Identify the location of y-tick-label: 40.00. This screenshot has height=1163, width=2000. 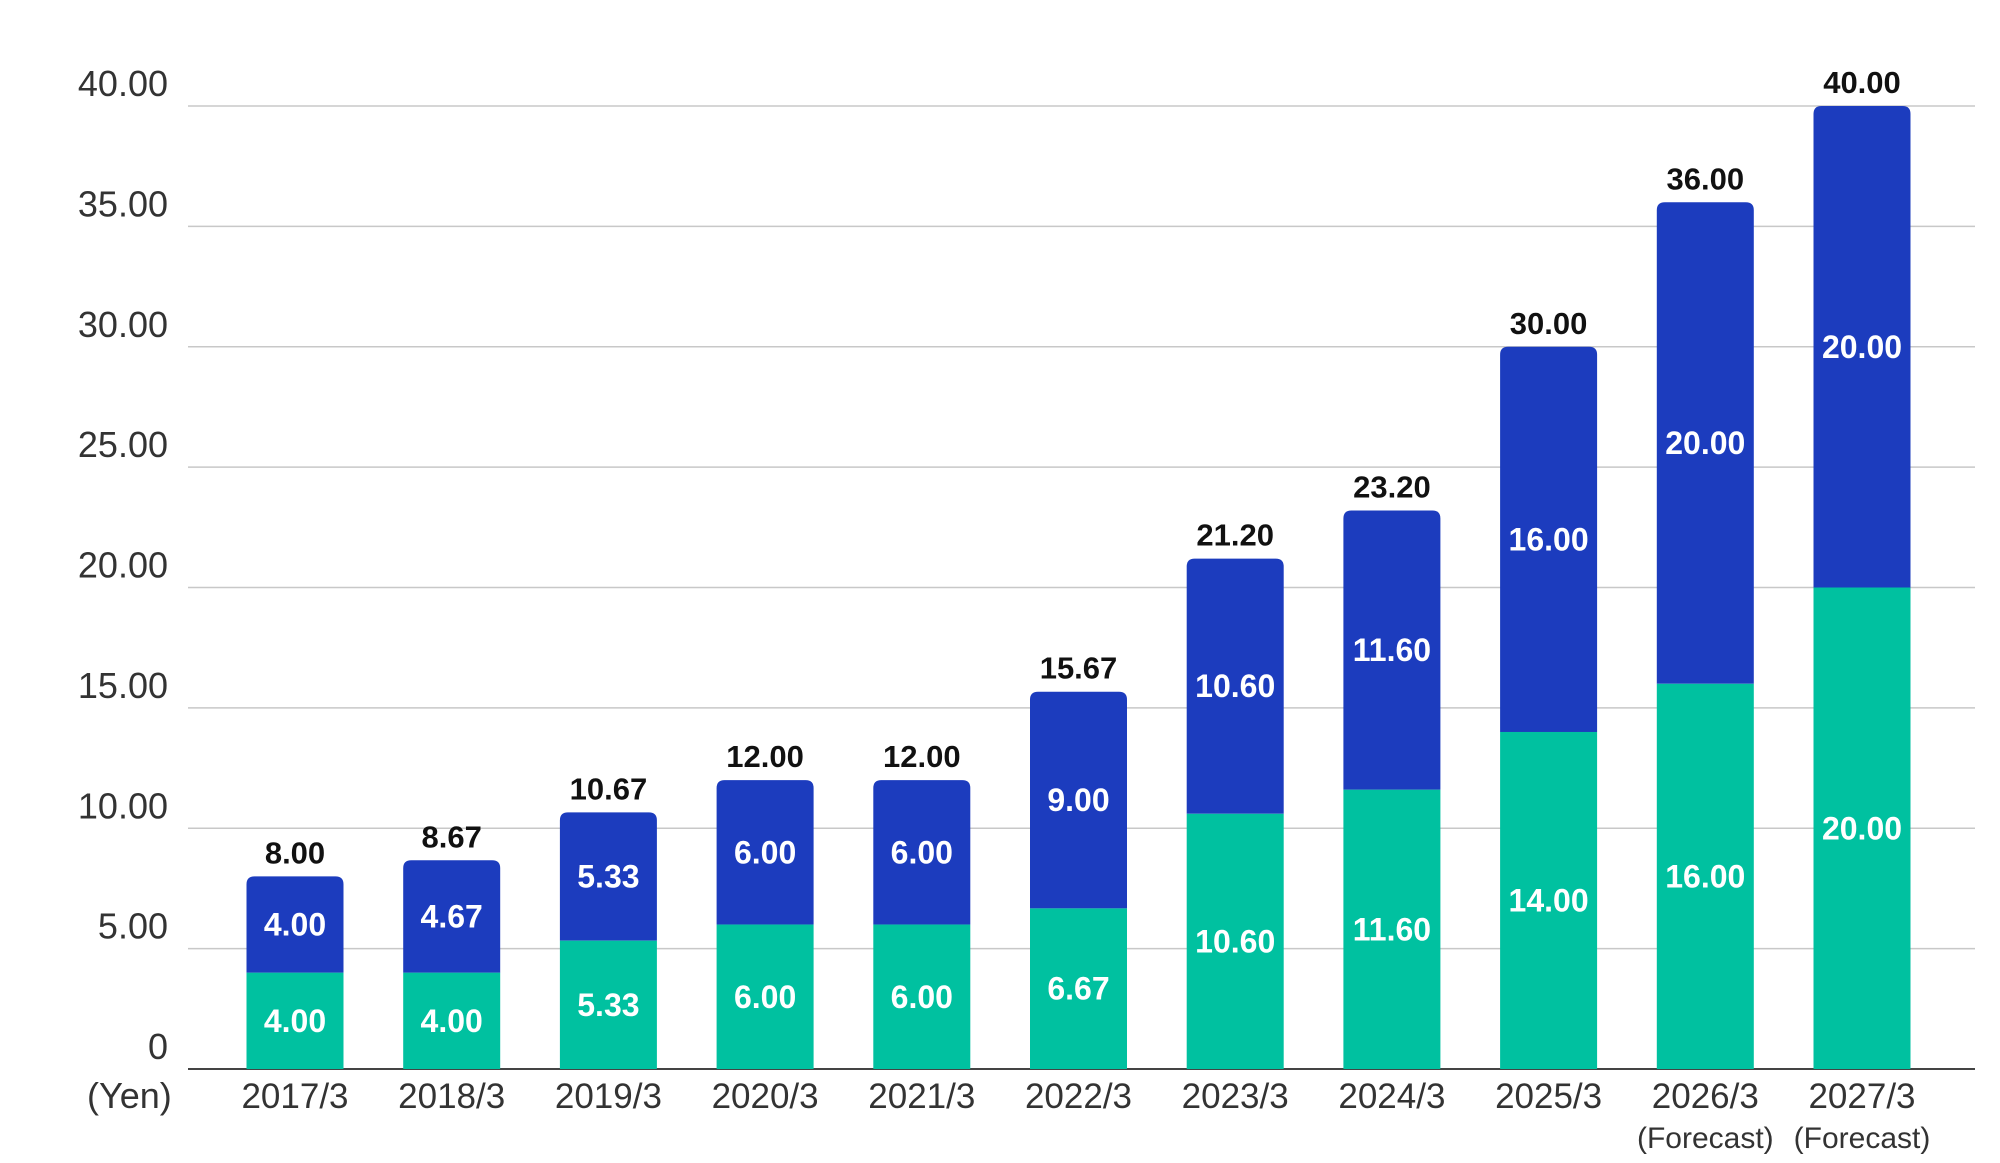
(123, 83).